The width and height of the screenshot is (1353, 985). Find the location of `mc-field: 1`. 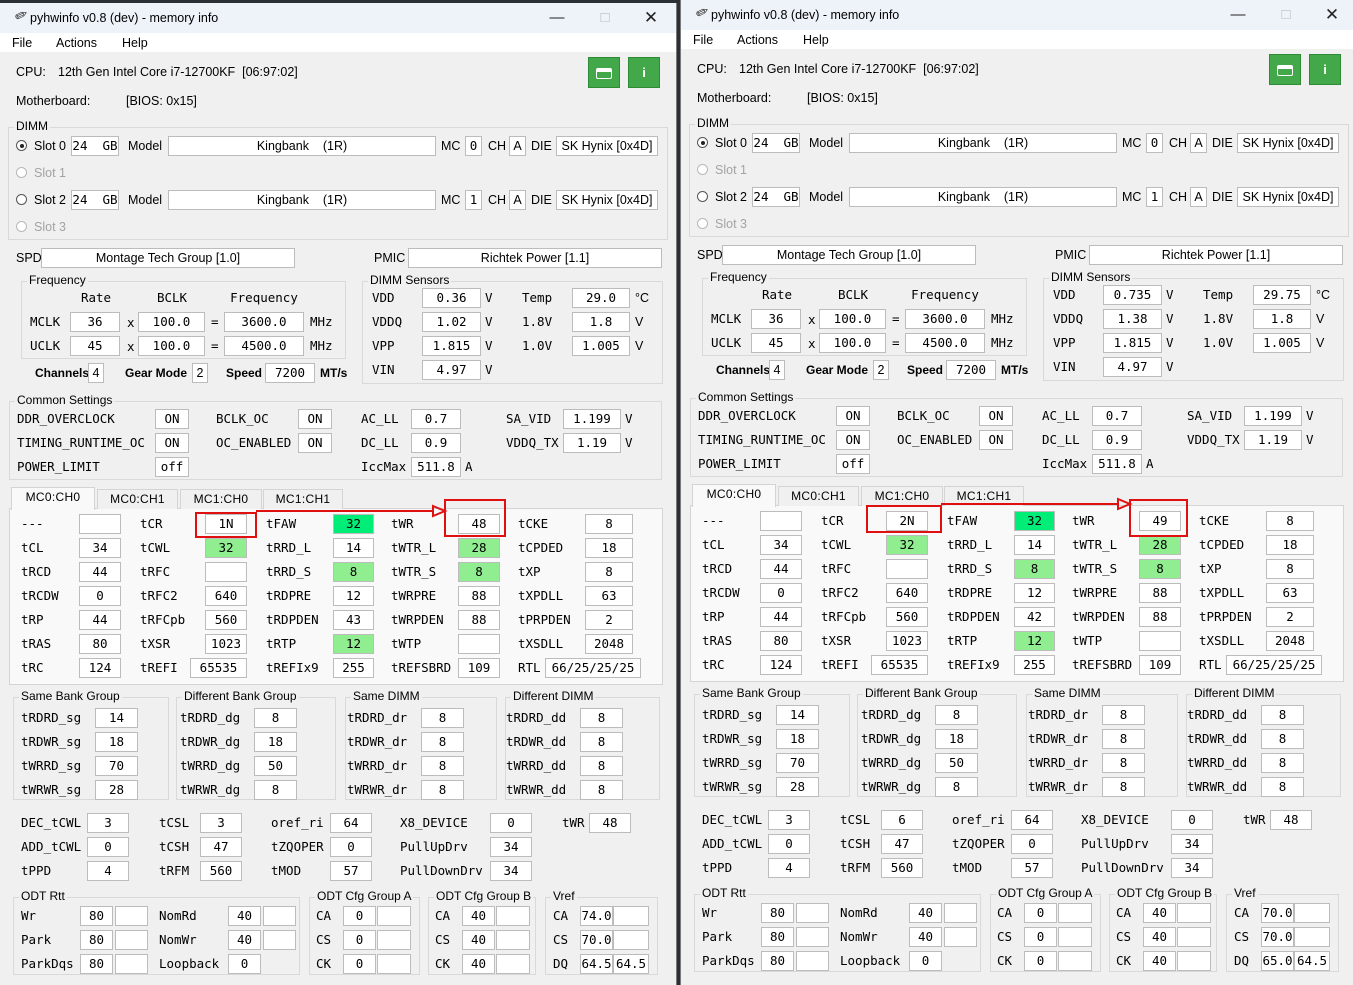

mc-field: 1 is located at coordinates (1154, 197).